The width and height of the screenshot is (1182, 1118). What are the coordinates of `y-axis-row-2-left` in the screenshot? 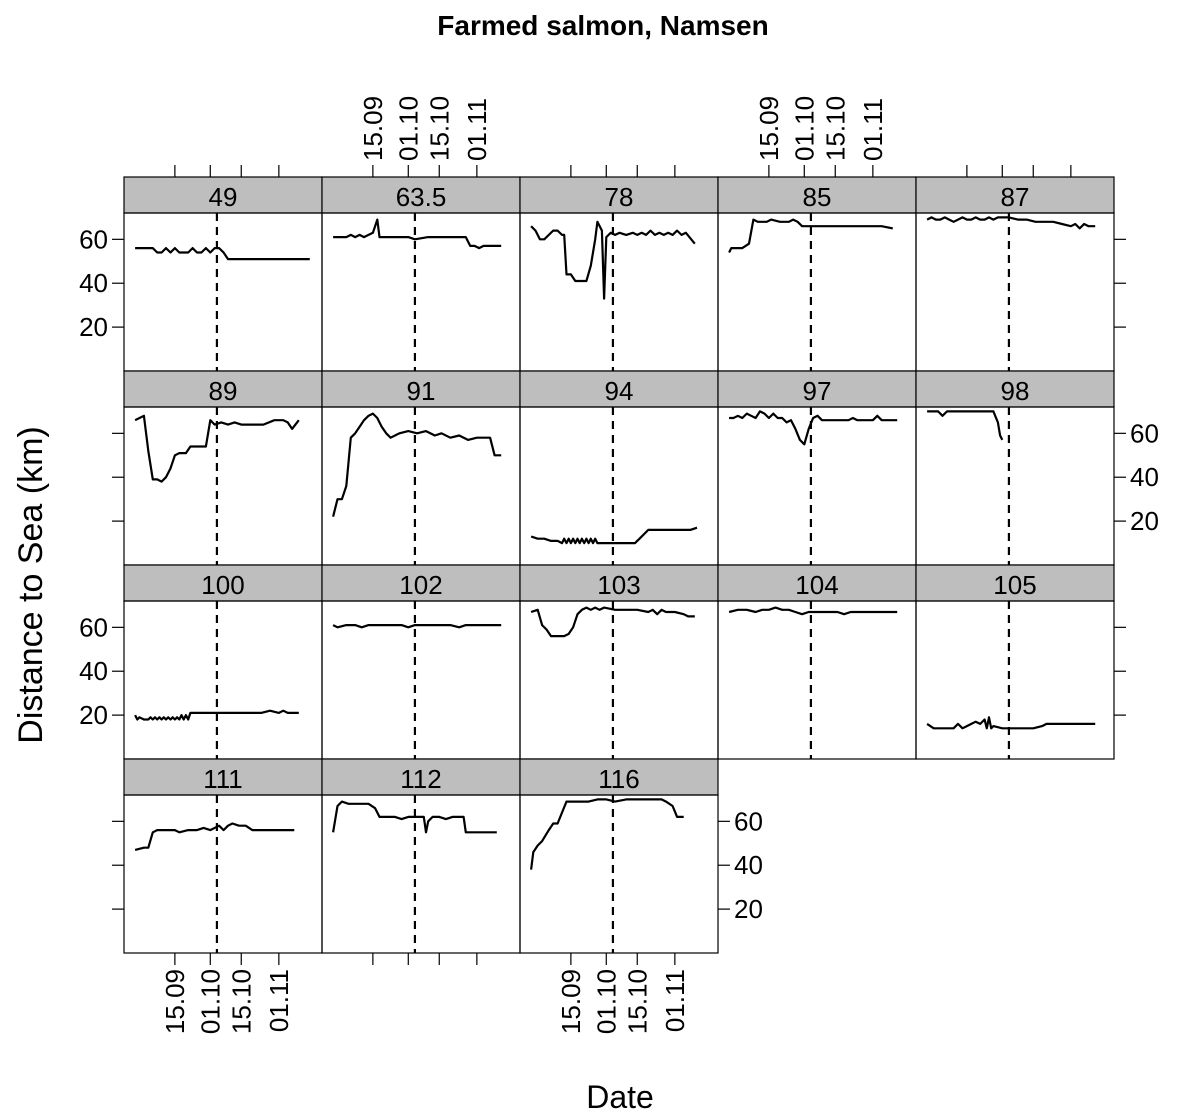 It's located at (118, 477).